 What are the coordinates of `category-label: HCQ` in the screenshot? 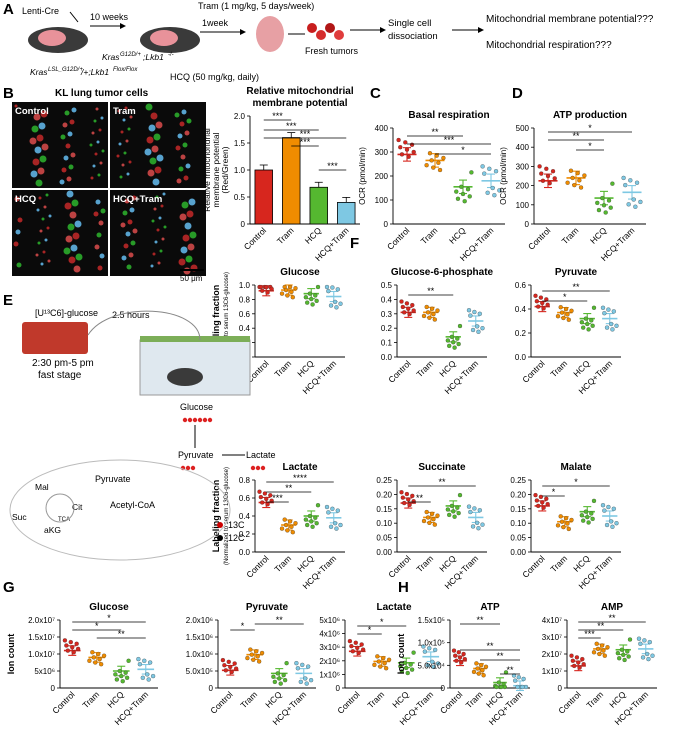 It's located at (115, 699).